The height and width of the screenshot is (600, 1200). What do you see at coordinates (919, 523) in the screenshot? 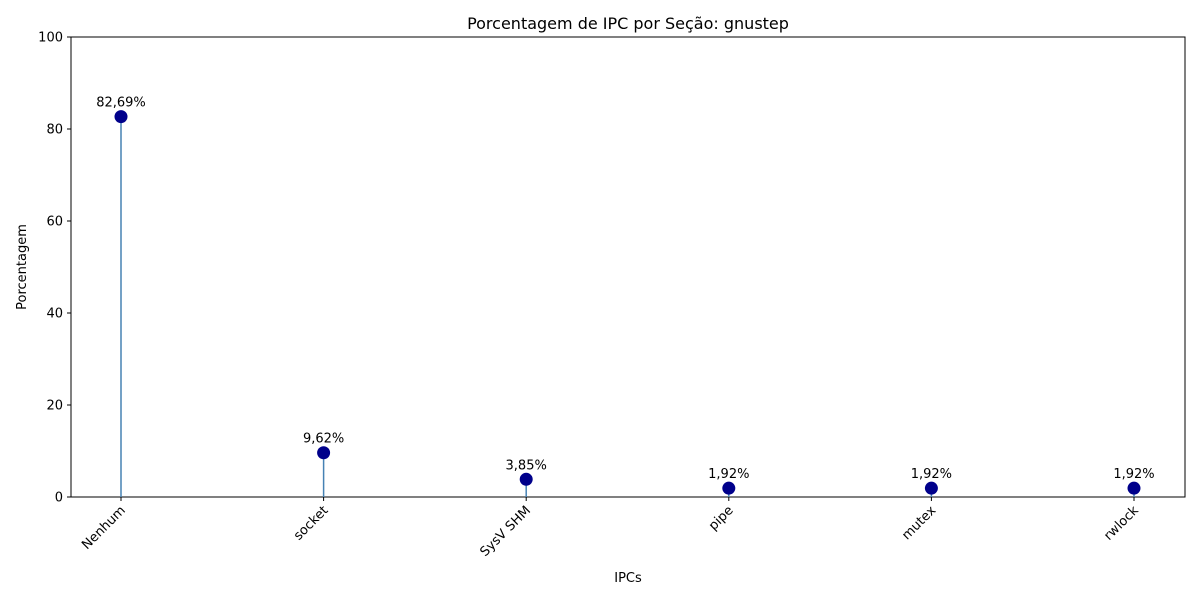
I see `x-tick-label: mutex` at bounding box center [919, 523].